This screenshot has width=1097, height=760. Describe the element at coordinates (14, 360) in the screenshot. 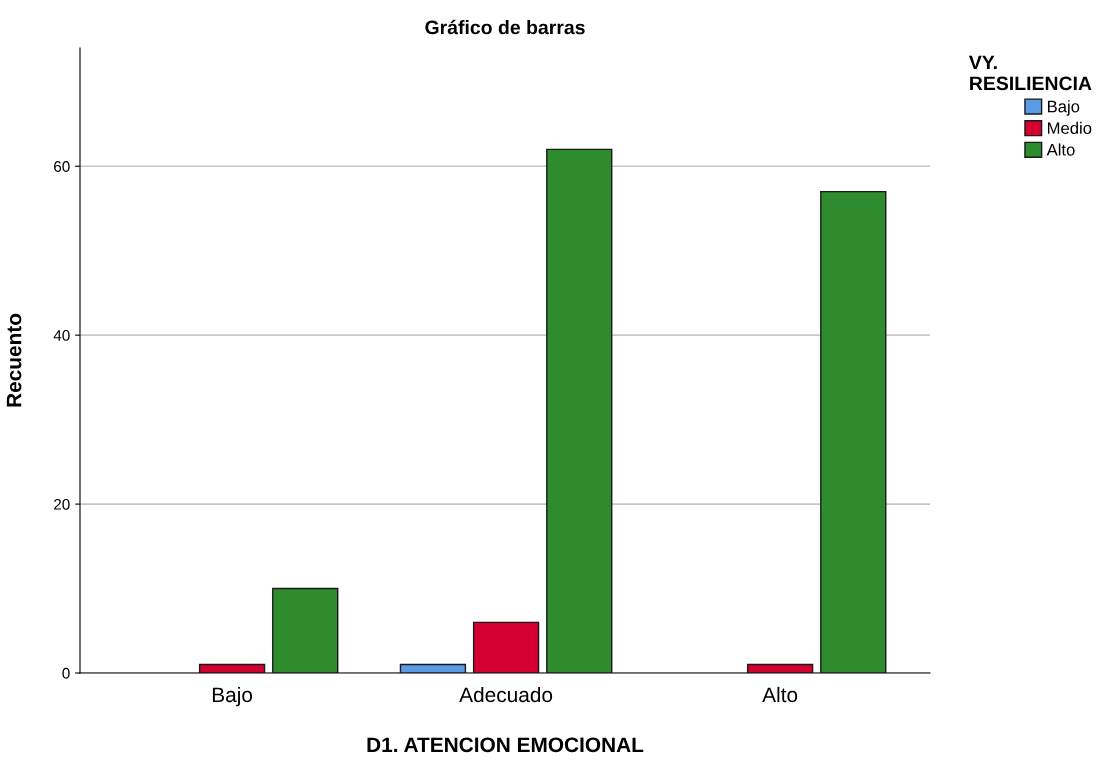

I see `y-axis-title: Recuento` at that location.